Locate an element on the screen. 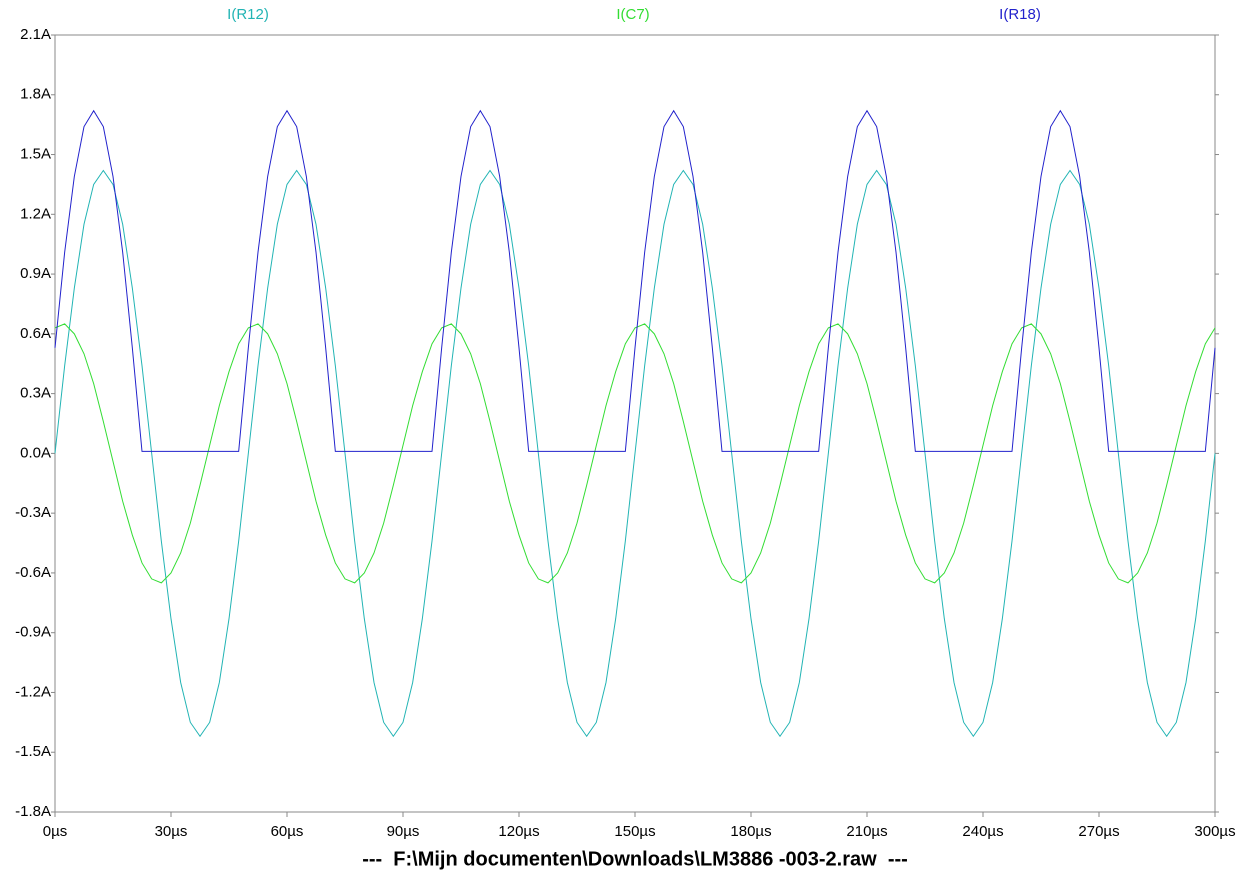 The height and width of the screenshot is (875, 1240). y-tick-label: 0.9A is located at coordinates (35, 273).